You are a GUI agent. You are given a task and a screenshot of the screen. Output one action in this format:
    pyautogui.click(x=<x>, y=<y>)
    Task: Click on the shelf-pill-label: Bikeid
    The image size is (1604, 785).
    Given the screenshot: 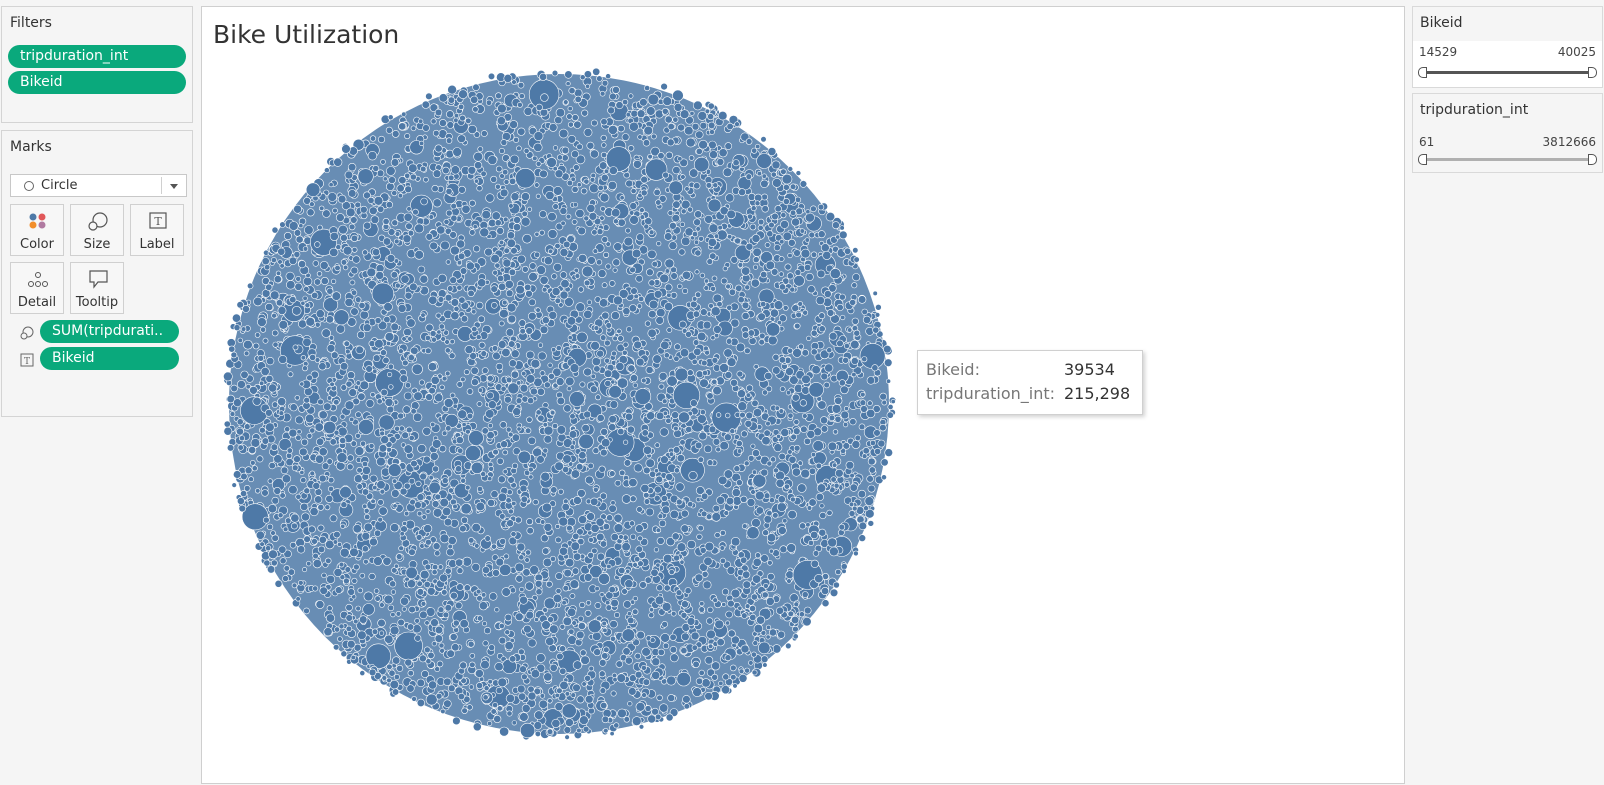 What is the action you would take?
    pyautogui.click(x=109, y=358)
    